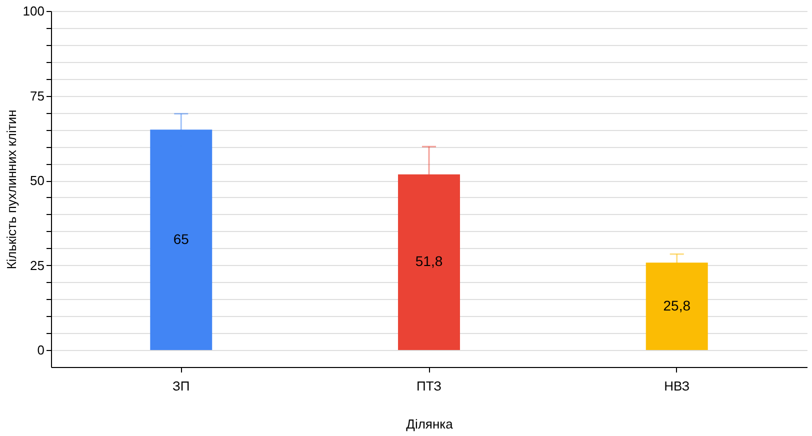  Describe the element at coordinates (677, 386) in the screenshot. I see `x-tick-label: НВЗ` at that location.